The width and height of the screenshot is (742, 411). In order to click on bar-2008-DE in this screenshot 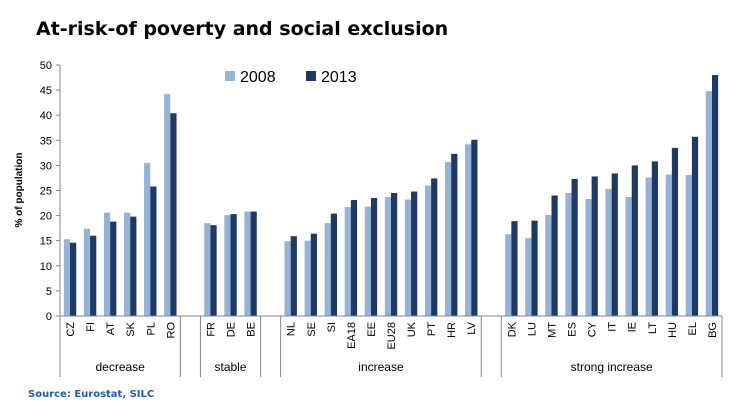, I will do `click(227, 265)`.